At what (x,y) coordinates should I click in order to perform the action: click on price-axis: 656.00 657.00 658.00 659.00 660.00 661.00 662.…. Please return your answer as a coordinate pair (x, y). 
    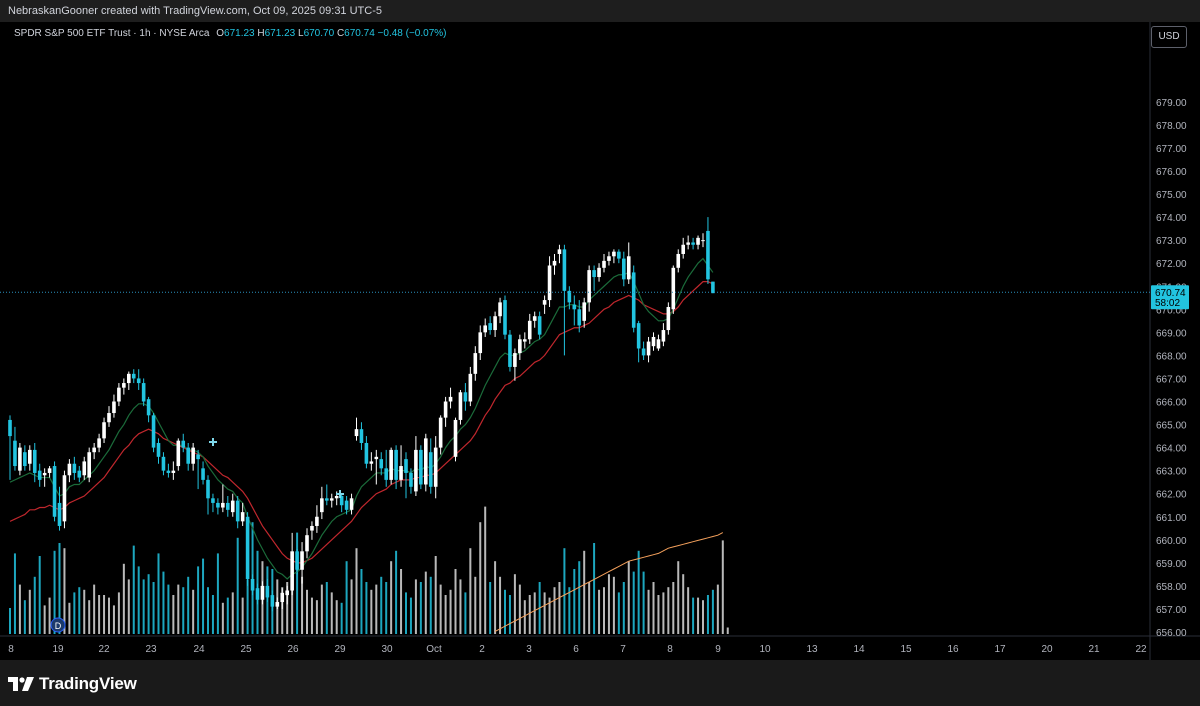
    Looking at the image, I should click on (1171, 368).